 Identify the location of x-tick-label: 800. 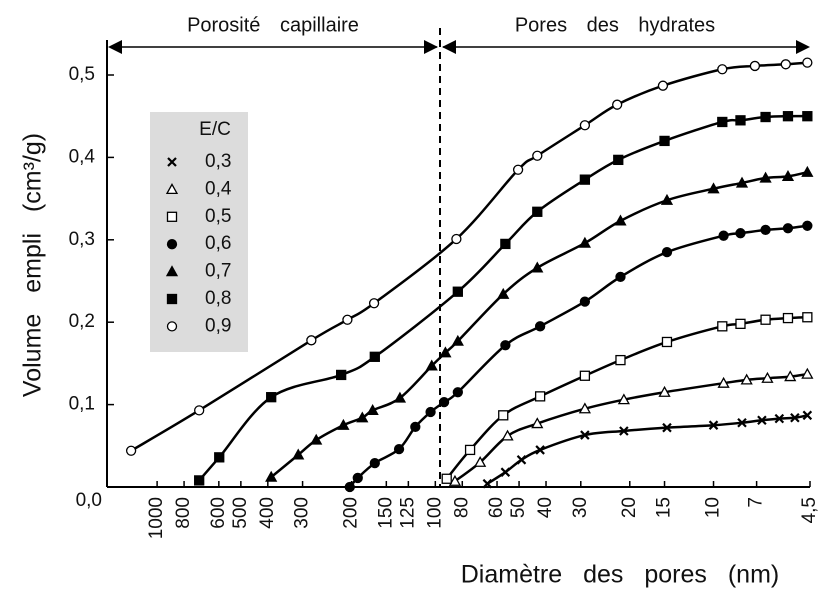
(183, 513).